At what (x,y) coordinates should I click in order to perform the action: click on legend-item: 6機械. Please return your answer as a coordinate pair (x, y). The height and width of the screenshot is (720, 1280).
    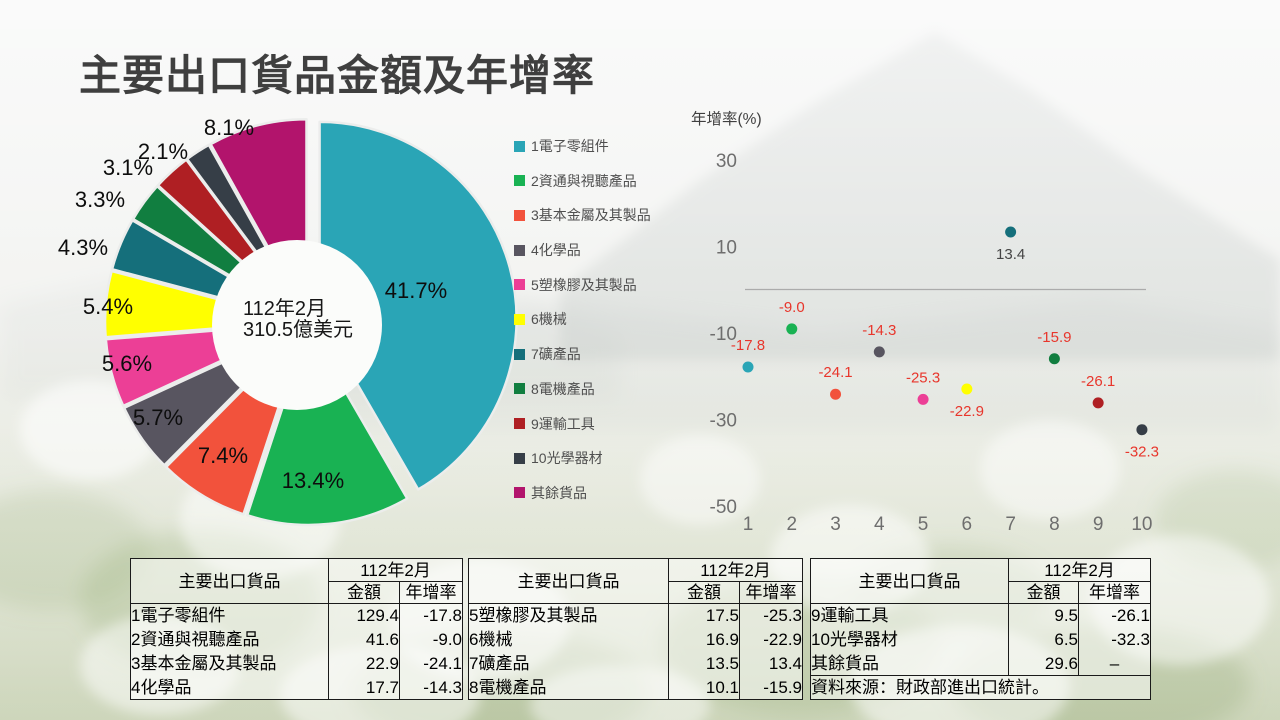
    Looking at the image, I should click on (582, 319).